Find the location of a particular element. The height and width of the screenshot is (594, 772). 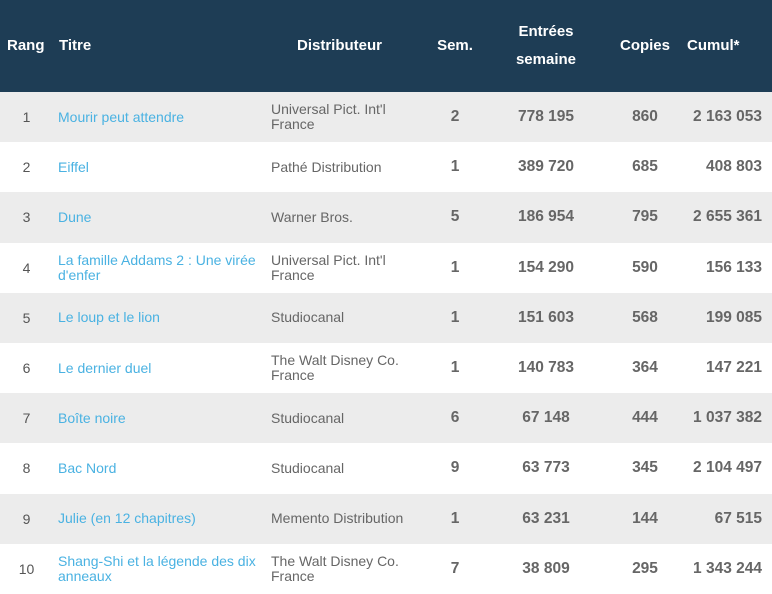

cell-rang: 10 is located at coordinates (26, 568).